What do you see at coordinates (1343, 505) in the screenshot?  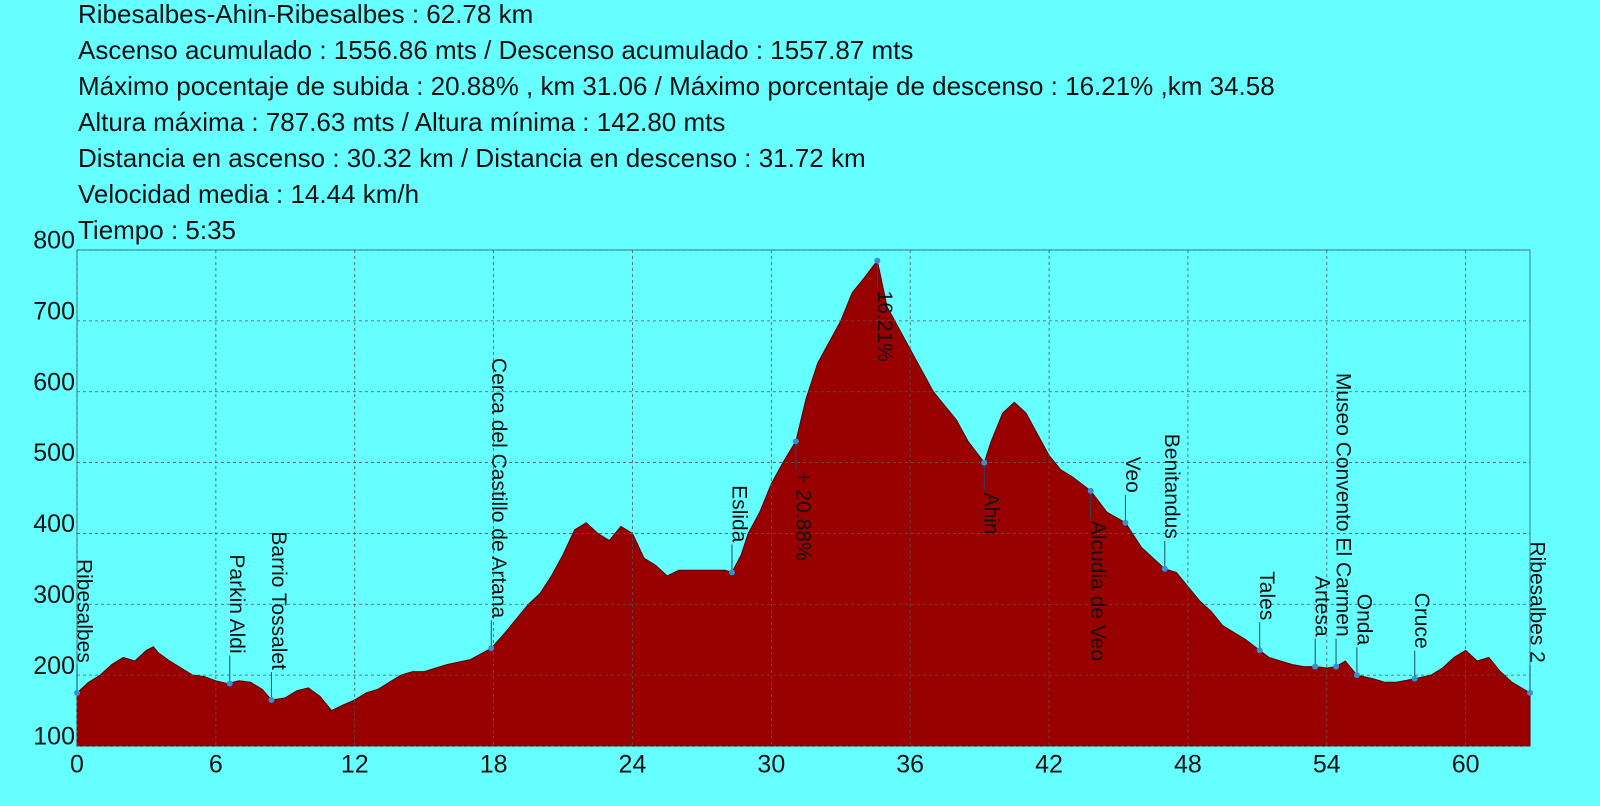 I see `waypoint-label: Museo Convento El Carmen` at bounding box center [1343, 505].